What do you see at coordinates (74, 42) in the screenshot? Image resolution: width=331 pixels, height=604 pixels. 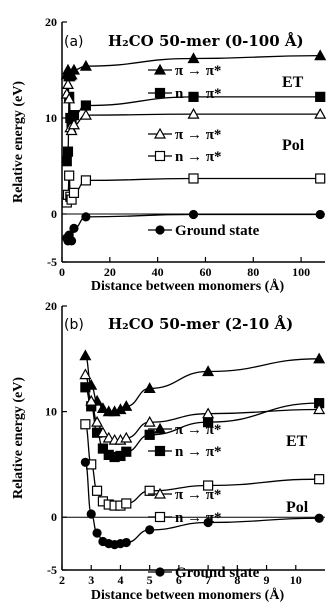 I see `panel-tag: (a)` at bounding box center [74, 42].